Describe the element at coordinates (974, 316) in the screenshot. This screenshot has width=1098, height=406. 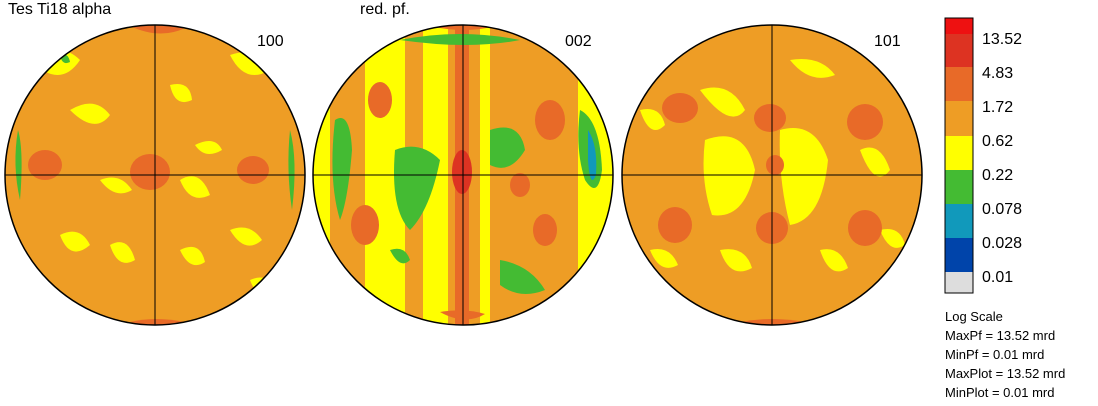
I see `info-scale: Log Scale` at that location.